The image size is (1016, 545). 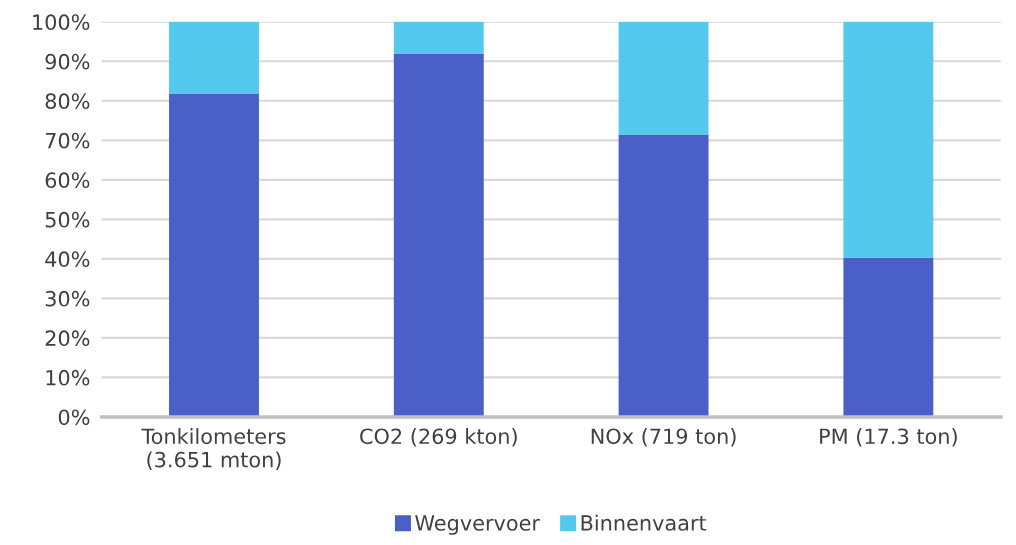 What do you see at coordinates (68, 377) in the screenshot?
I see `y-tick-label: 10%` at bounding box center [68, 377].